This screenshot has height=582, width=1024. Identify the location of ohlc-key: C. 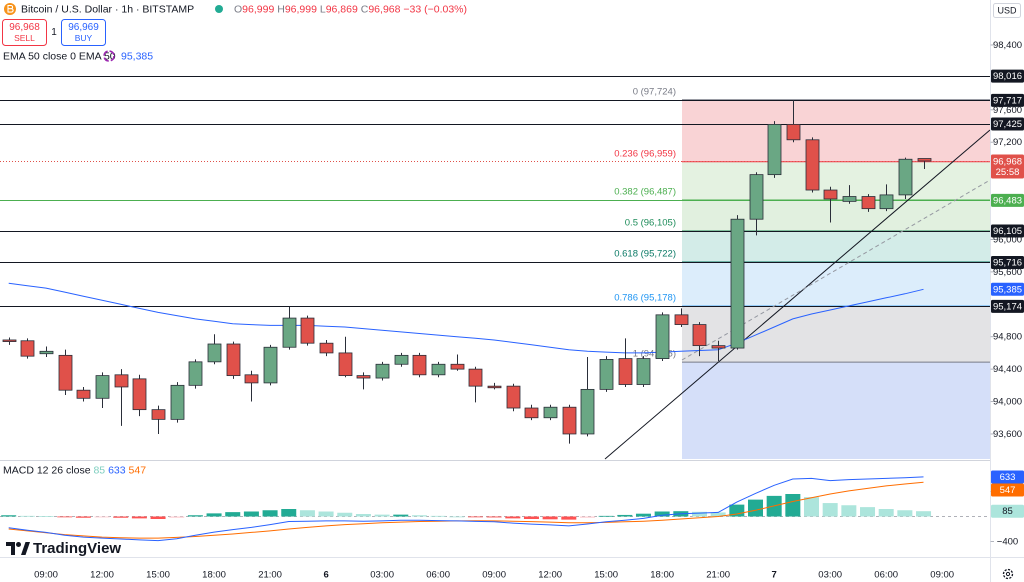
(365, 9).